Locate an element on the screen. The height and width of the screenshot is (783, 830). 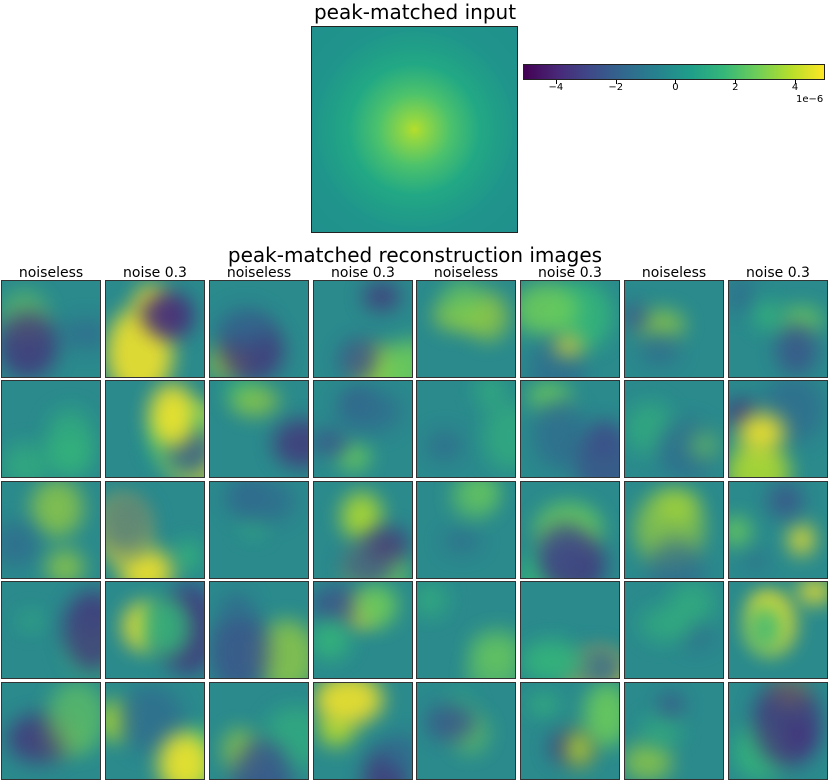
colorbar-tick-label: 0 is located at coordinates (675, 87).